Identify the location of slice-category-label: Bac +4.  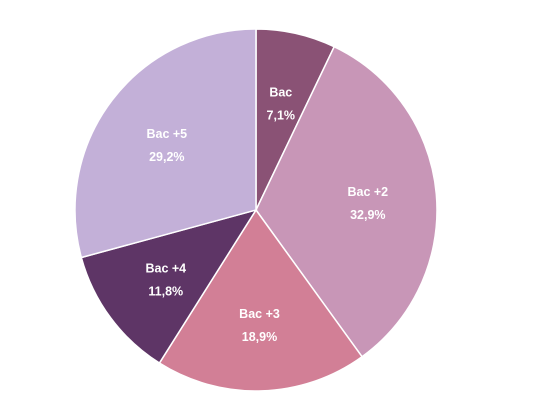
(165, 269).